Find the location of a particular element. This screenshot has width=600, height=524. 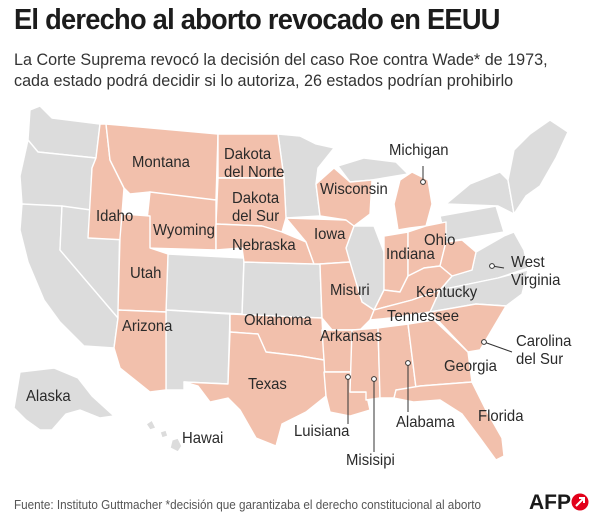

label-montana: Montana is located at coordinates (161, 162).